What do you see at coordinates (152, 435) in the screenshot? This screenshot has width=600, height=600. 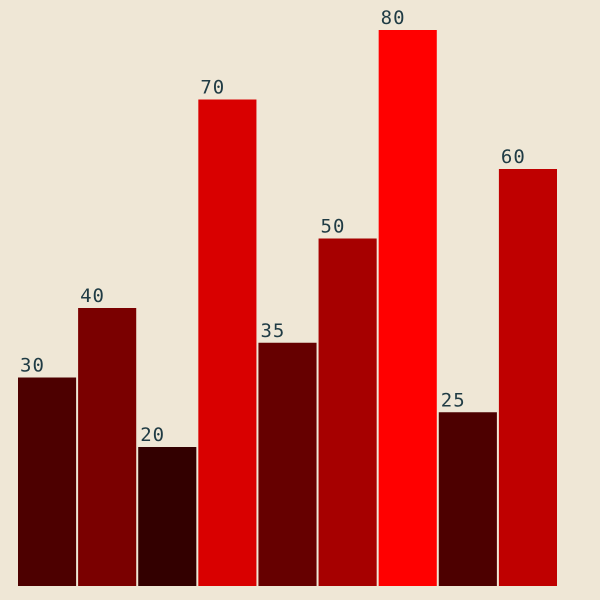 I see `bar-value-label-3: 20` at bounding box center [152, 435].